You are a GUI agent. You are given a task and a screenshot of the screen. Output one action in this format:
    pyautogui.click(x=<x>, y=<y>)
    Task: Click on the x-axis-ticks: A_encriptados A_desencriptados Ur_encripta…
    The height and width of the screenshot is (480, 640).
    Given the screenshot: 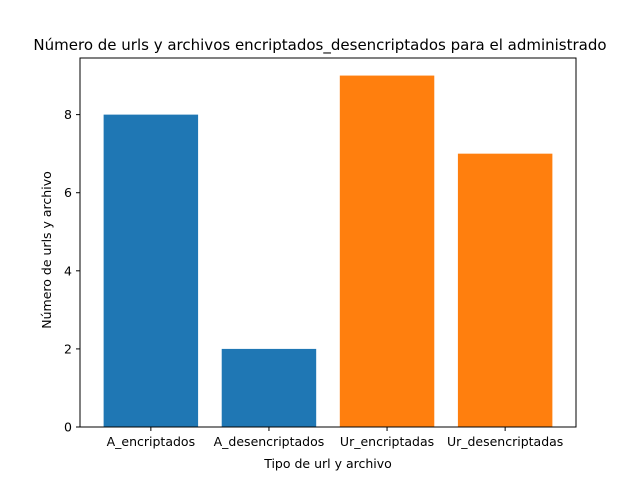 What is the action you would take?
    pyautogui.click(x=335, y=438)
    